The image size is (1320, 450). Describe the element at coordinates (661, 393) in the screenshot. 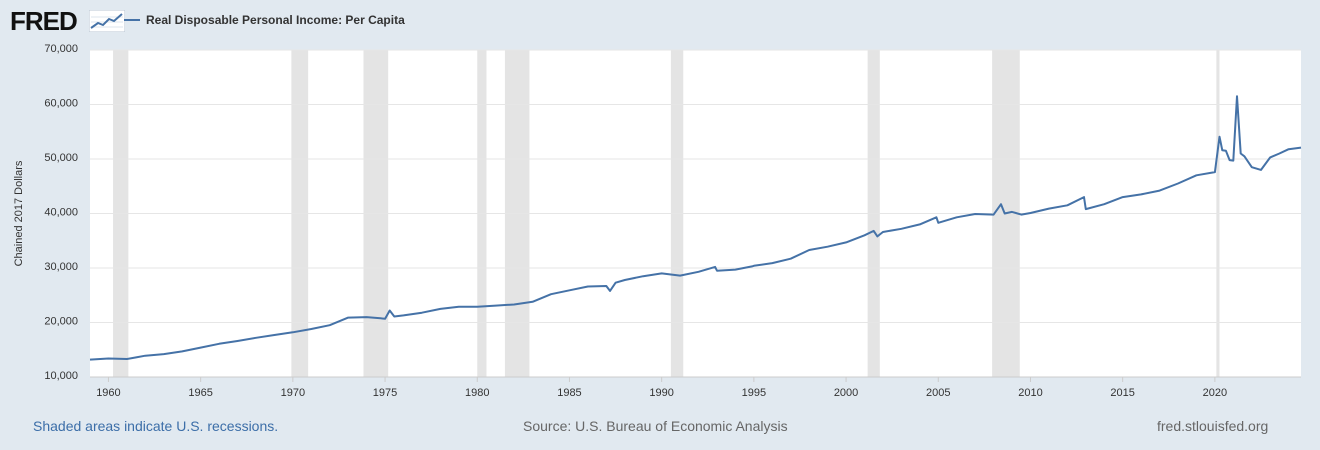

I see `x-tick-label: 1990` at that location.